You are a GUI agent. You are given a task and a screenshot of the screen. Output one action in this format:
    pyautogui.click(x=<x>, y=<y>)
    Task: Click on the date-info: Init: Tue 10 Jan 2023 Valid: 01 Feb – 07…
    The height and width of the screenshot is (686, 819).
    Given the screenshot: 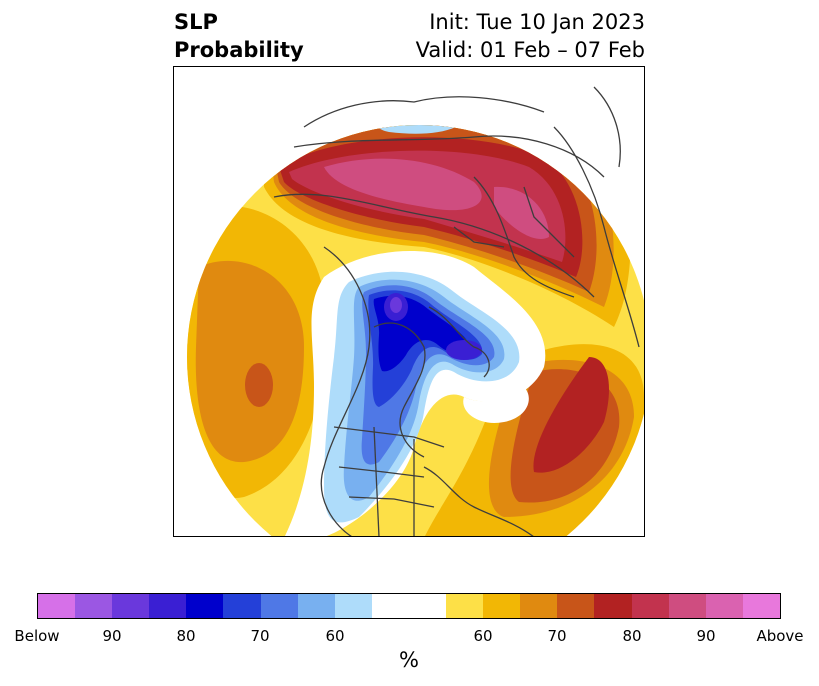 What is the action you would take?
    pyautogui.click(x=530, y=36)
    